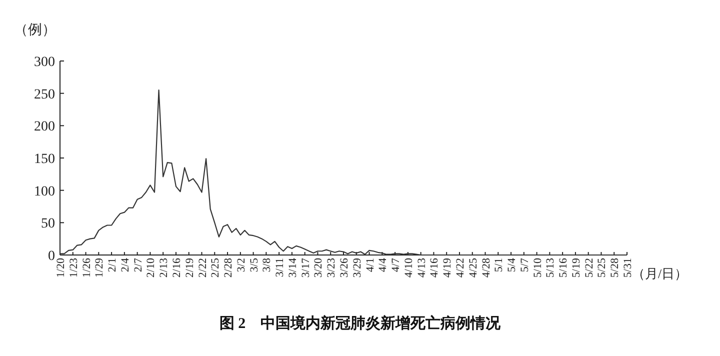 Image resolution: width=720 pixels, height=356 pixels. Describe the element at coordinates (44, 127) in the screenshot. I see `y-tick-label: 200` at that location.